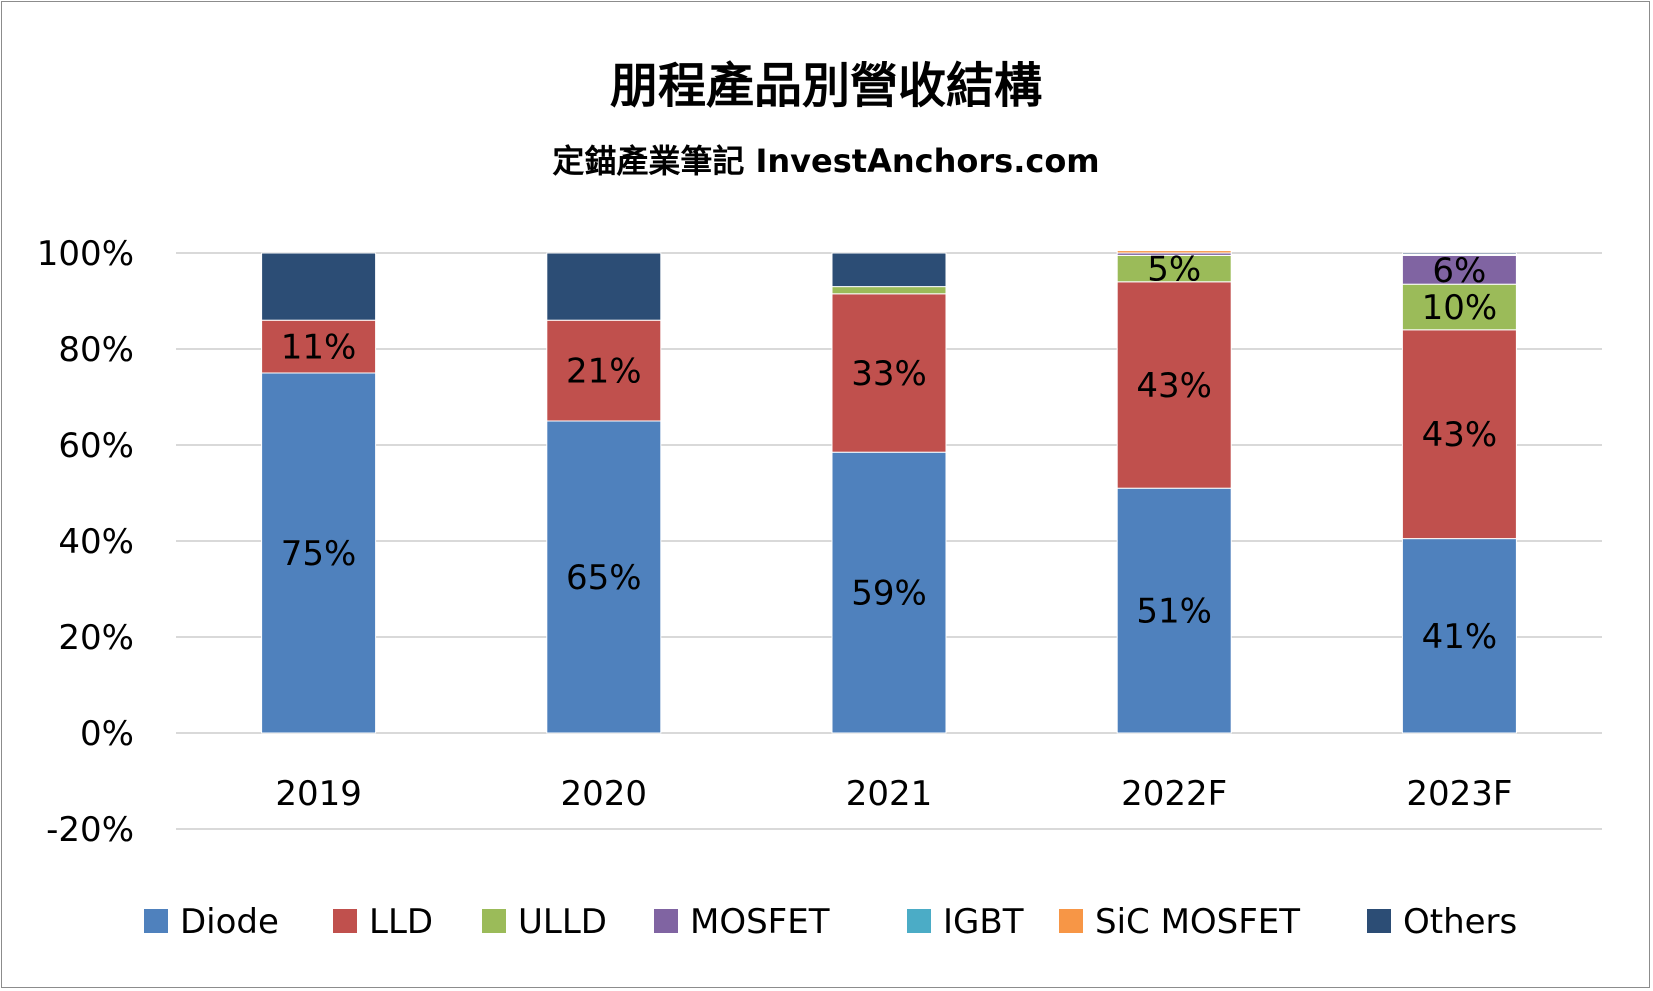  Describe the element at coordinates (825, 161) in the screenshot. I see `chart-subtitle: 定錨產業筆記 InvestAnchors.com` at that location.